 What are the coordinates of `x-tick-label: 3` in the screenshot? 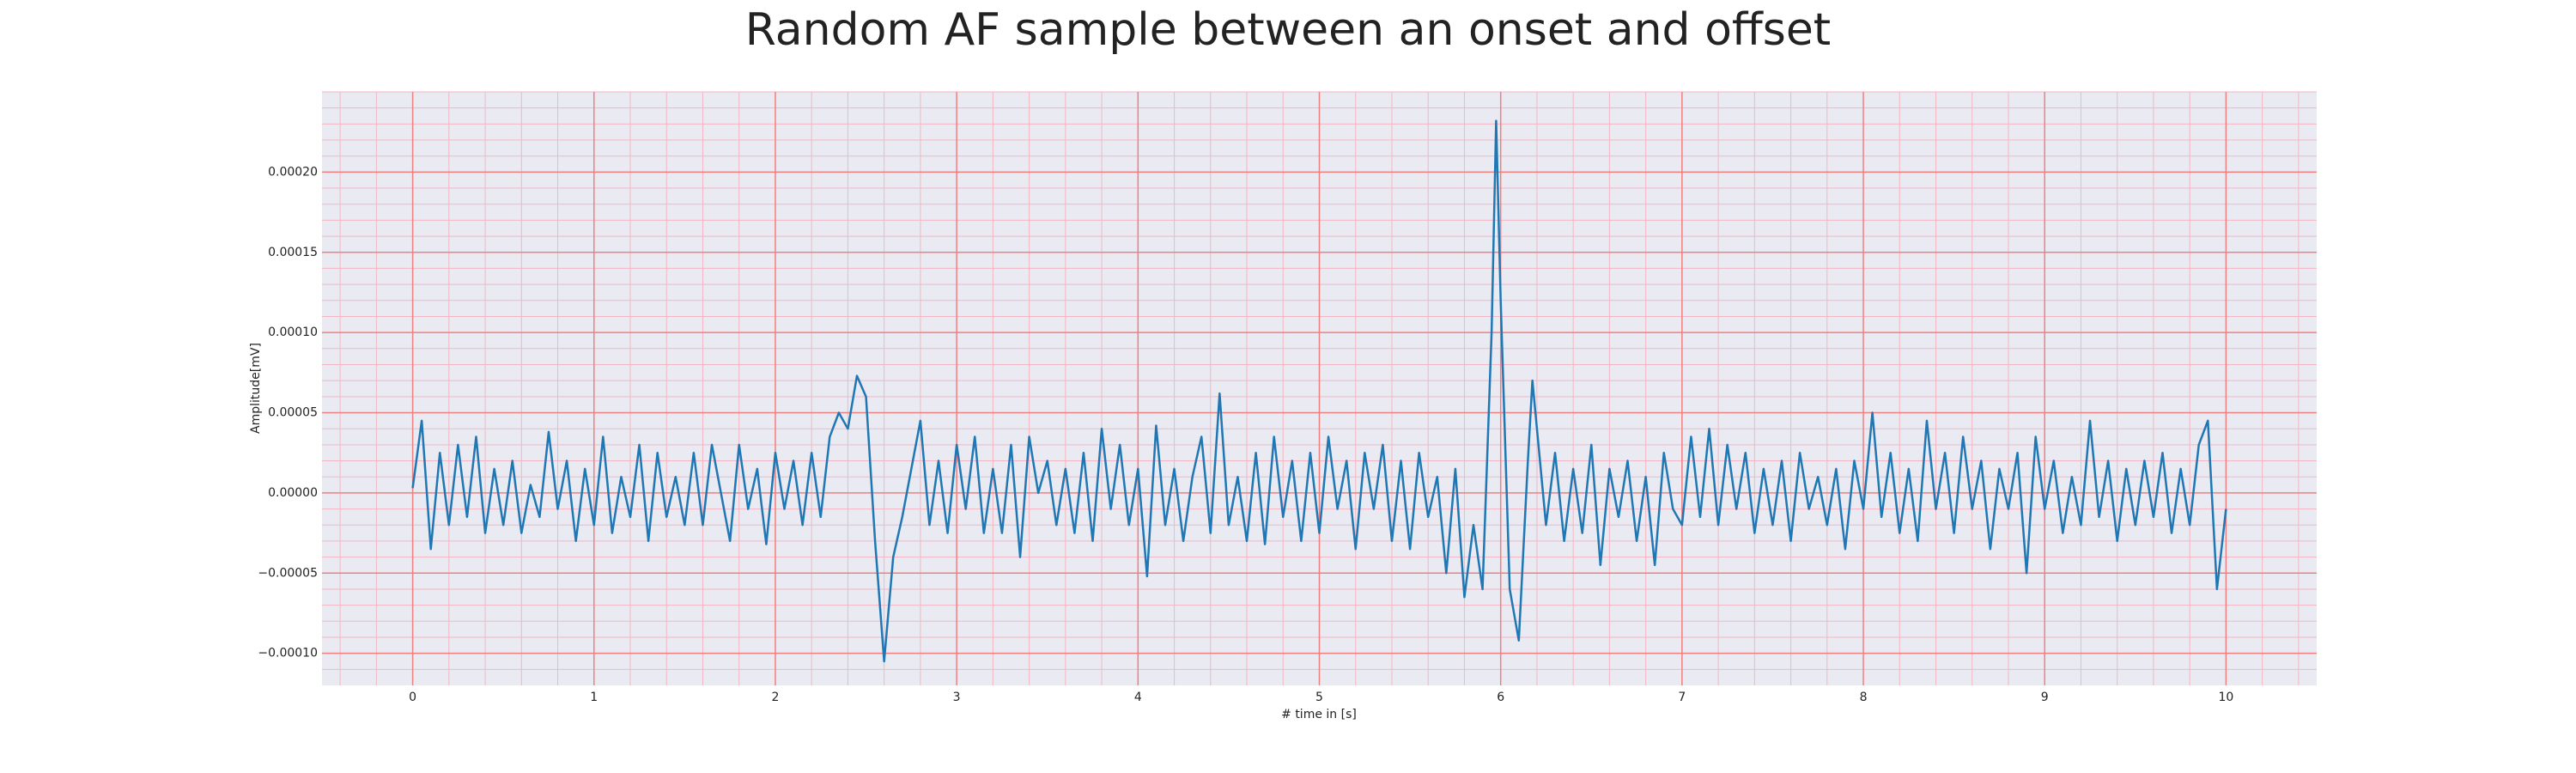 It's located at (957, 697).